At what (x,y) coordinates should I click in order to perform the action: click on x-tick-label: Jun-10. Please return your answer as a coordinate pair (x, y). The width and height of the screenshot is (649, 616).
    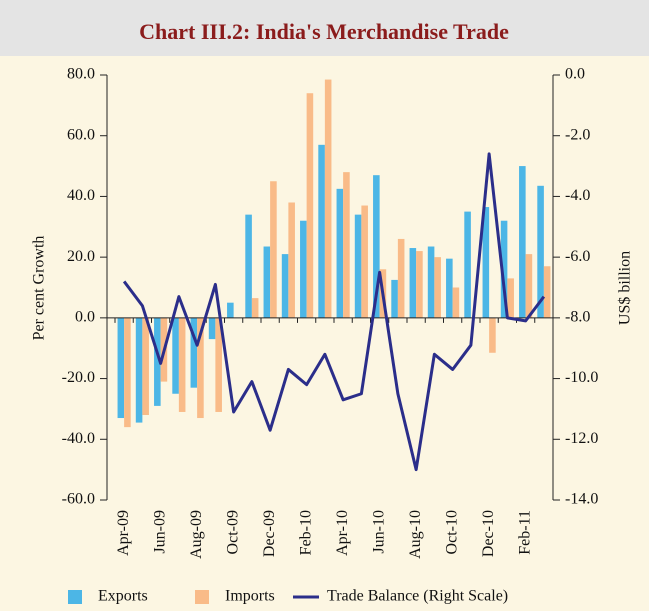
    Looking at the image, I should click on (378, 532).